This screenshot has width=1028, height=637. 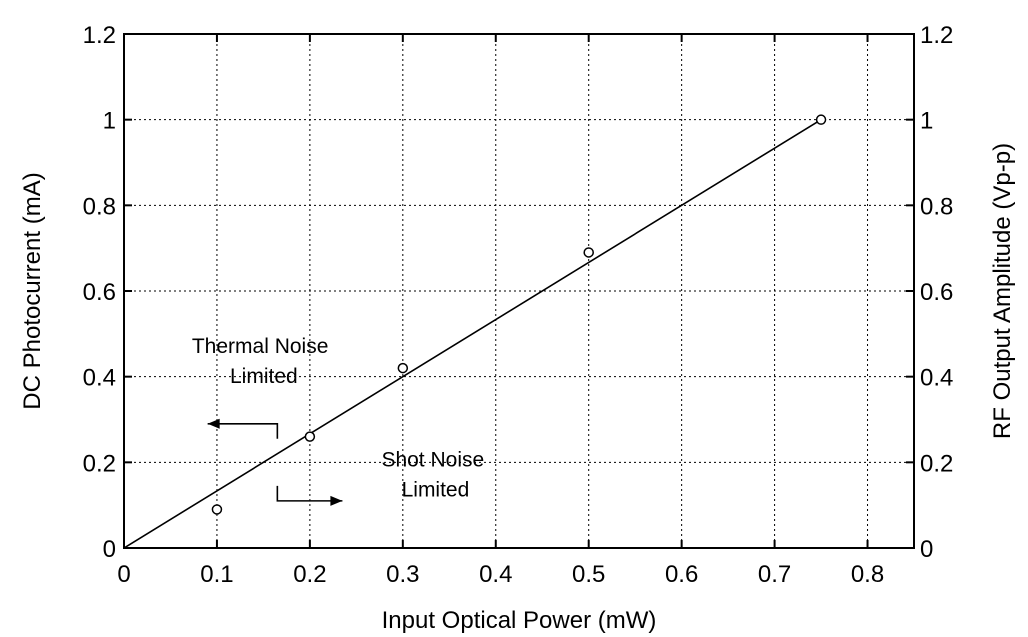 I want to click on y-right-tick-label: 0.8, so click(x=936, y=206).